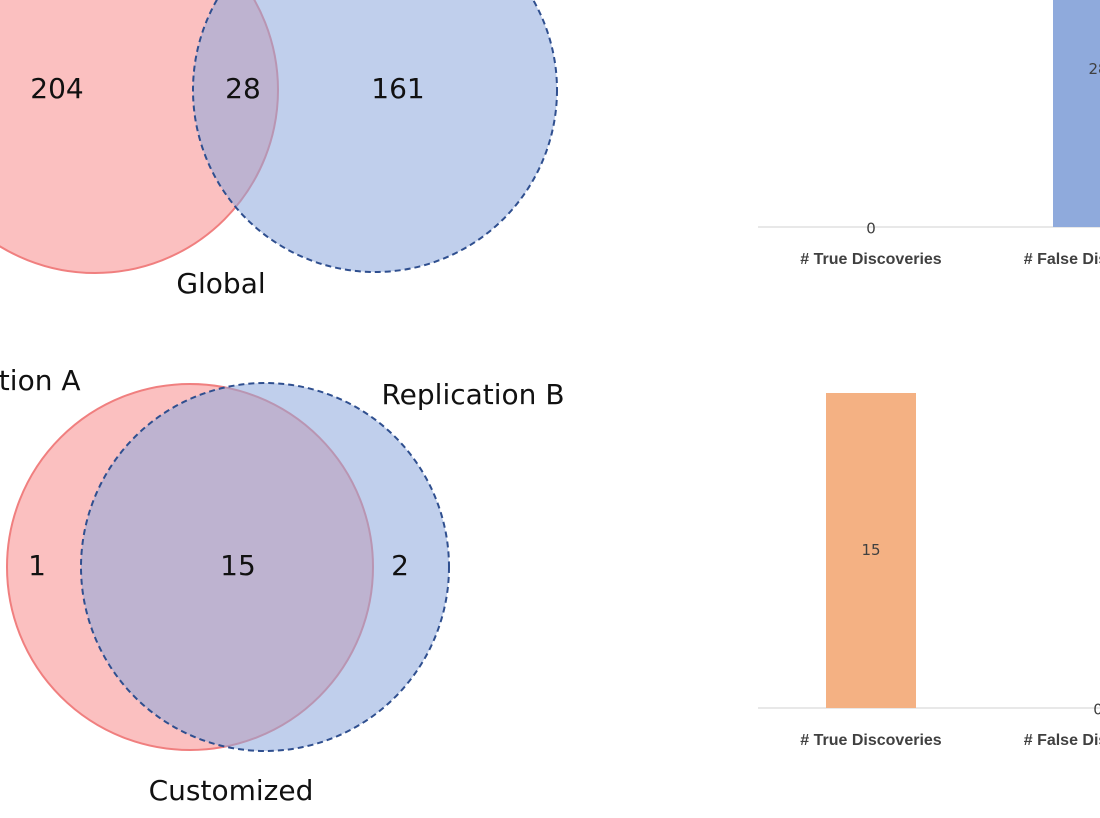  Describe the element at coordinates (56, 88) in the screenshot. I see `region-count: 204` at that location.